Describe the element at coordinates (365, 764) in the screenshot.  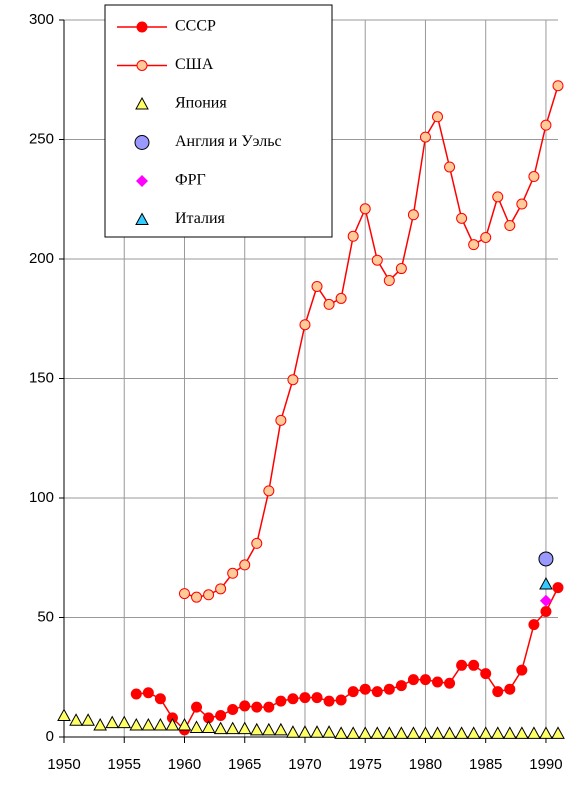
I see `x-tick-label: 1975` at that location.